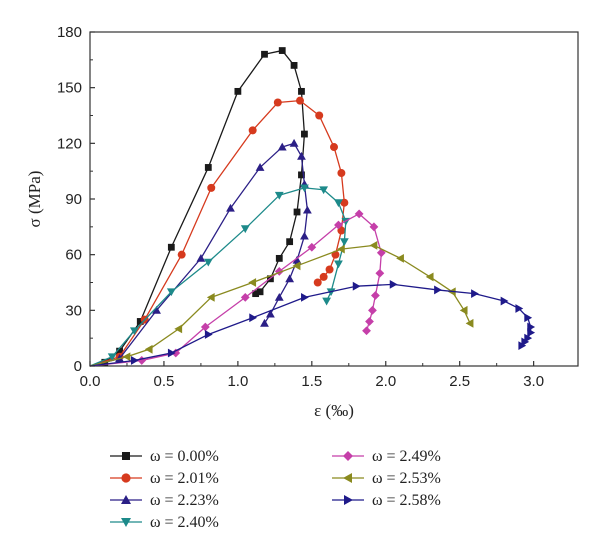 The image size is (600, 544). I want to click on y-axis-title: σ (MPa), so click(34, 199).